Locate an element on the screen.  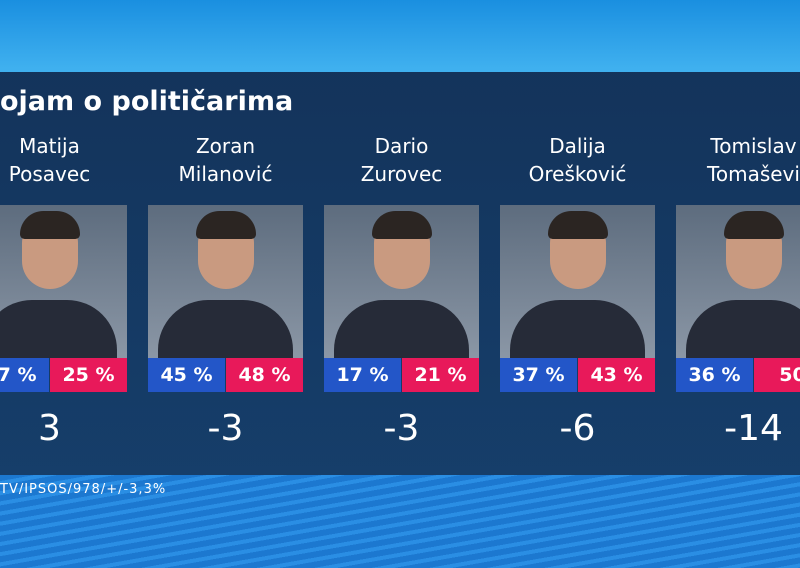
politician-card: Dalija Orešković 37 % 43 % -6 is located at coordinates (577, 300).